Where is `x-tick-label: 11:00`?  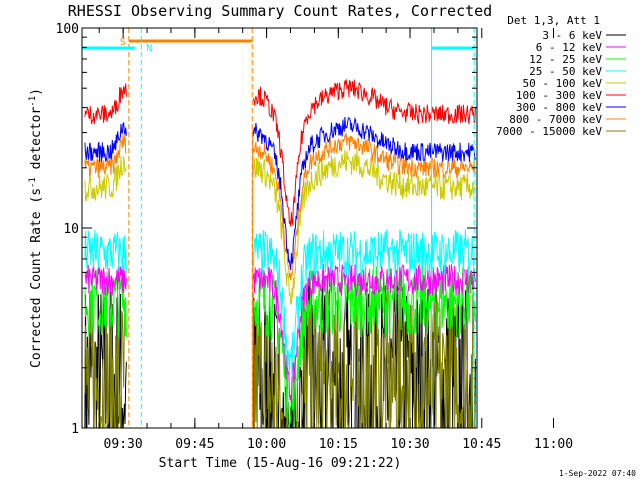 x-tick-label: 11:00 is located at coordinates (553, 444).